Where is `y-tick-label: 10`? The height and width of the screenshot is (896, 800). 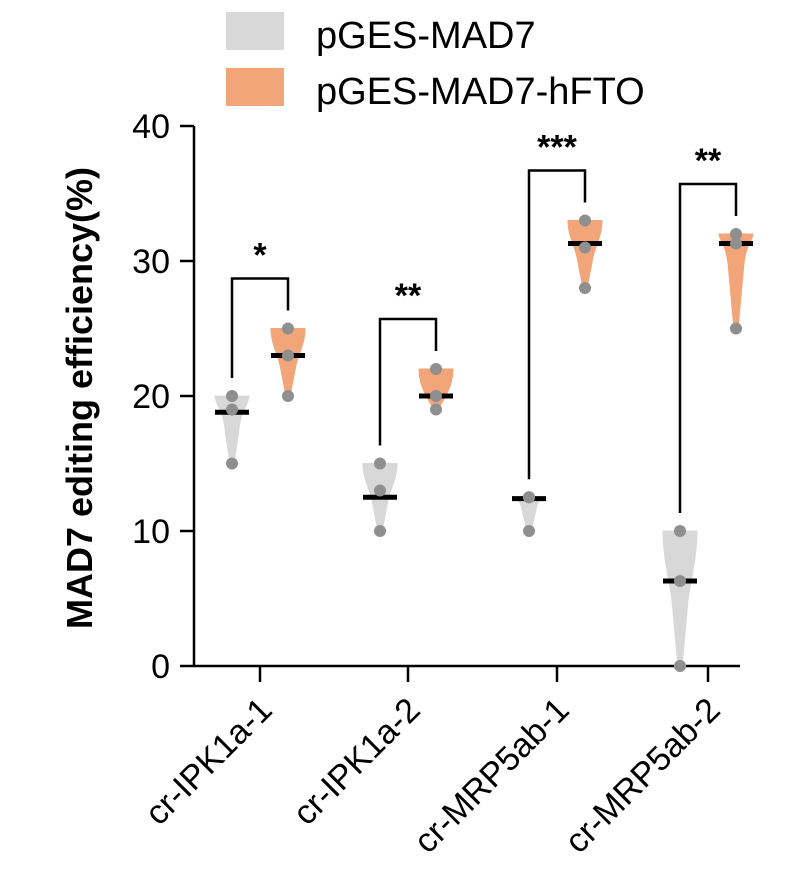 y-tick-label: 10 is located at coordinates (151, 532).